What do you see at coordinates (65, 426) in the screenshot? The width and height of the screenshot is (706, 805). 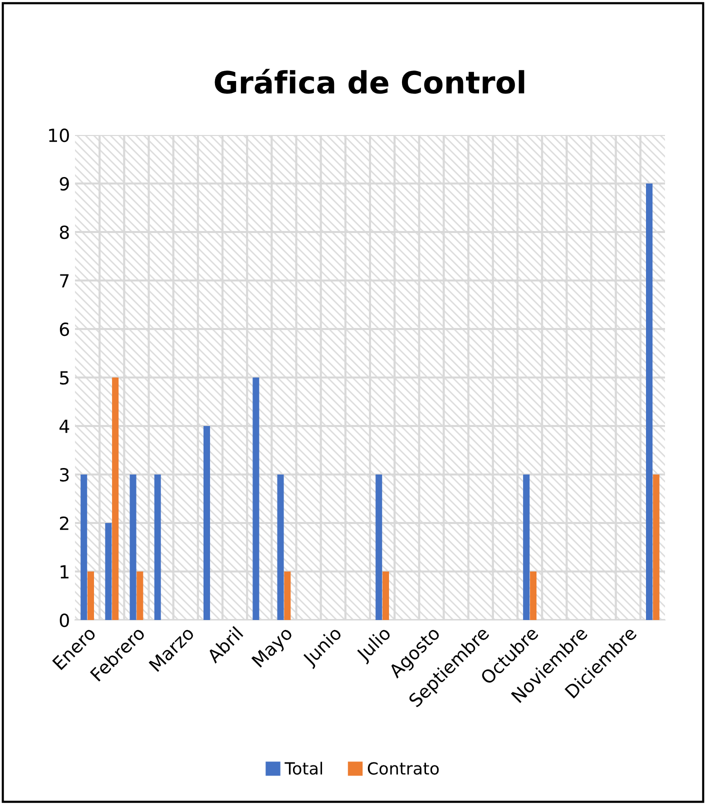 I see `y-tick-label: 4` at bounding box center [65, 426].